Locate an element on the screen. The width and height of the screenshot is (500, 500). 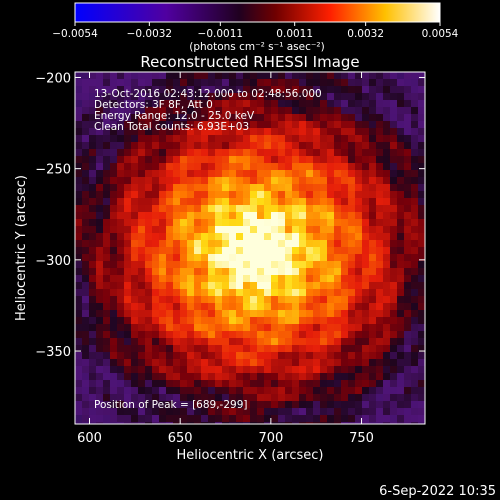
x-tick-label: 700 is located at coordinates (270, 438).